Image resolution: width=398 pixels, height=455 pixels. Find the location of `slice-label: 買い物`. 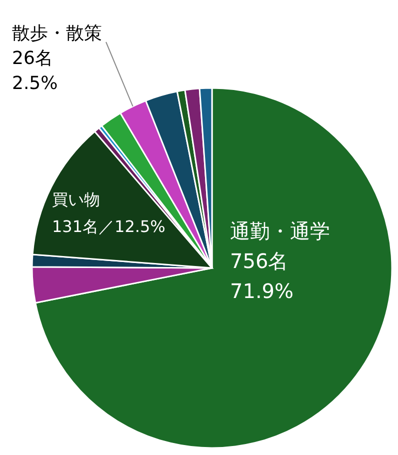

slice-label: 買い物 is located at coordinates (76, 199).